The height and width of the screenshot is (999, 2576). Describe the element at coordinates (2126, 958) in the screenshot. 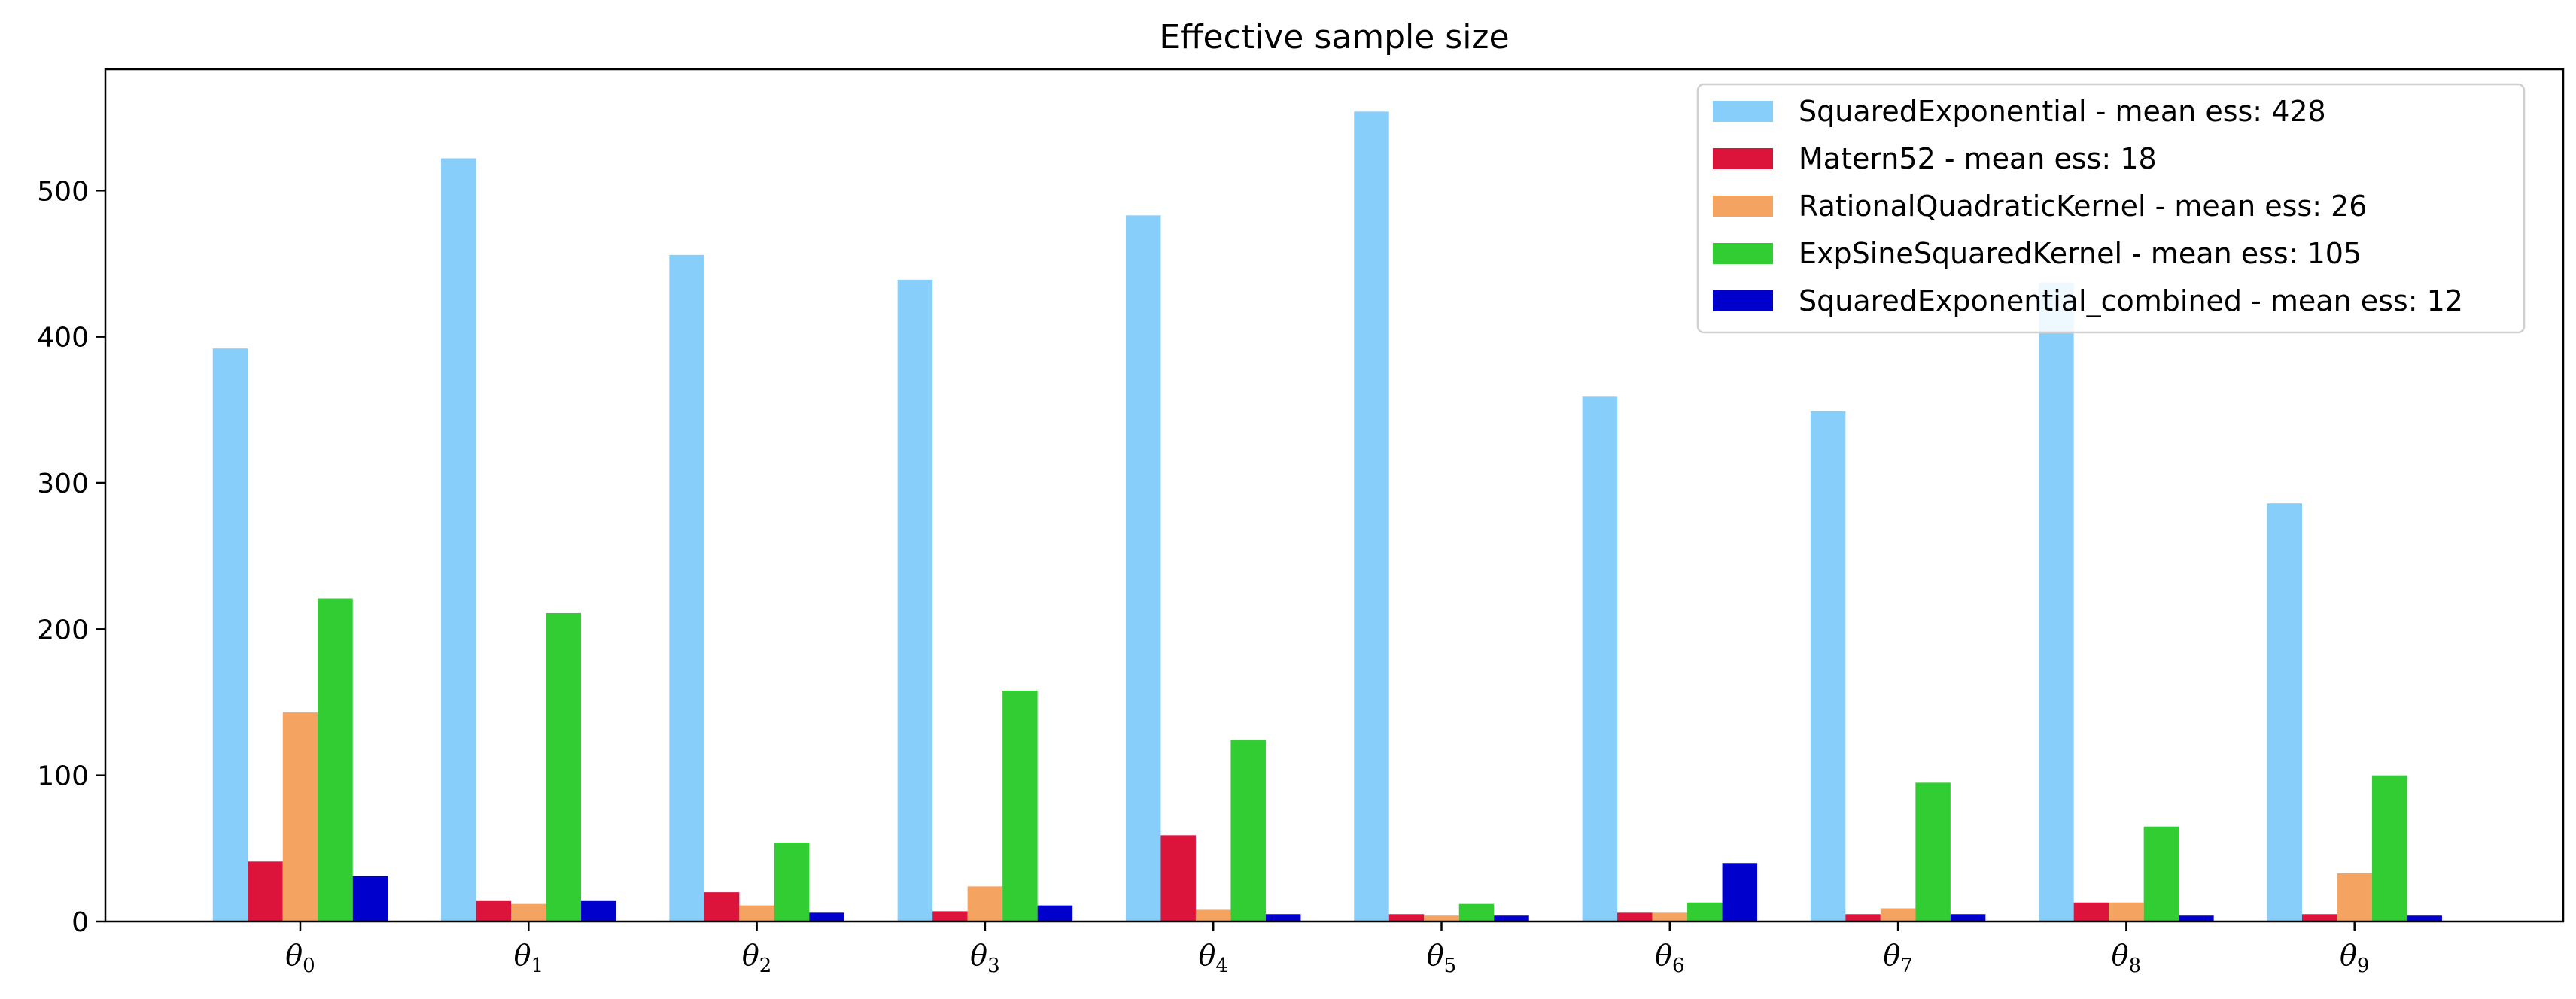

I see `x-tick-label: θ8` at that location.